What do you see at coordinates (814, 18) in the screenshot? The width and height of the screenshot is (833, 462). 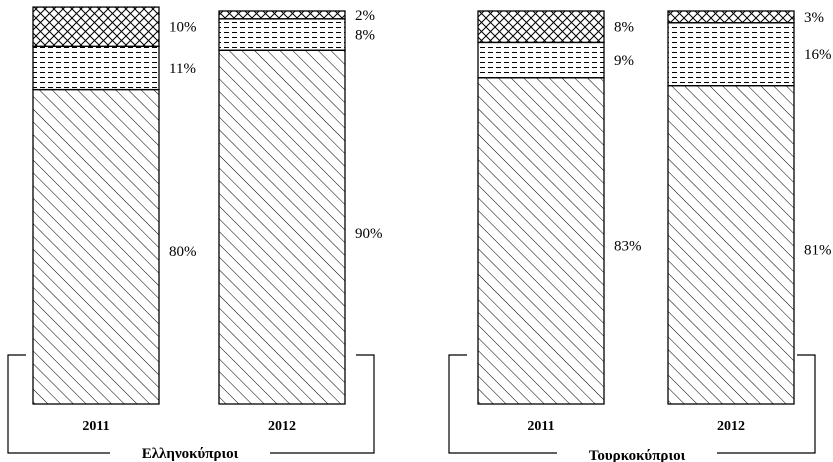 I see `value-label: 3%` at bounding box center [814, 18].